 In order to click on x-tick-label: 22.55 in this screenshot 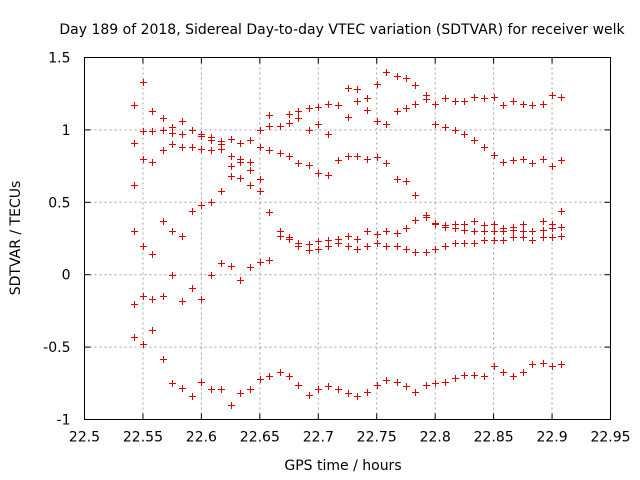, I will do `click(143, 438)`.